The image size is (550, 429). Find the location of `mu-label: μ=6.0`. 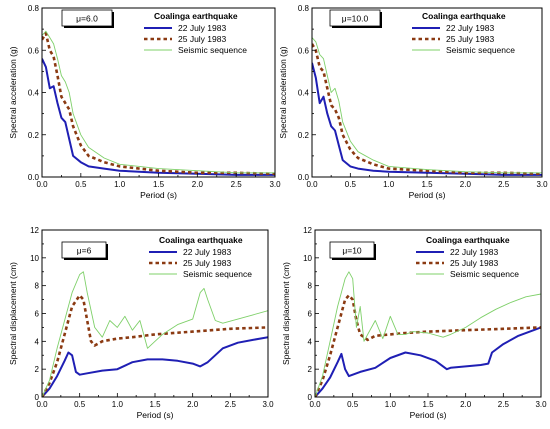

mu-label: μ=6.0 is located at coordinates (87, 19).